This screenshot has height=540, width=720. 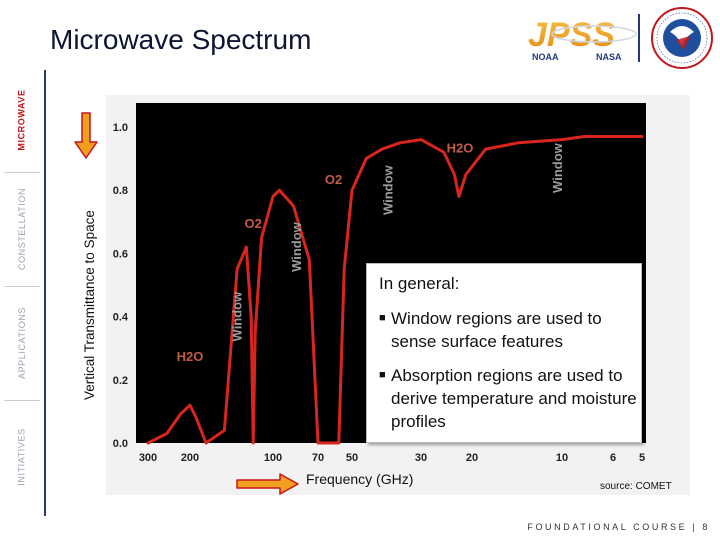 I want to click on x-tick-label: 20, so click(x=472, y=458).